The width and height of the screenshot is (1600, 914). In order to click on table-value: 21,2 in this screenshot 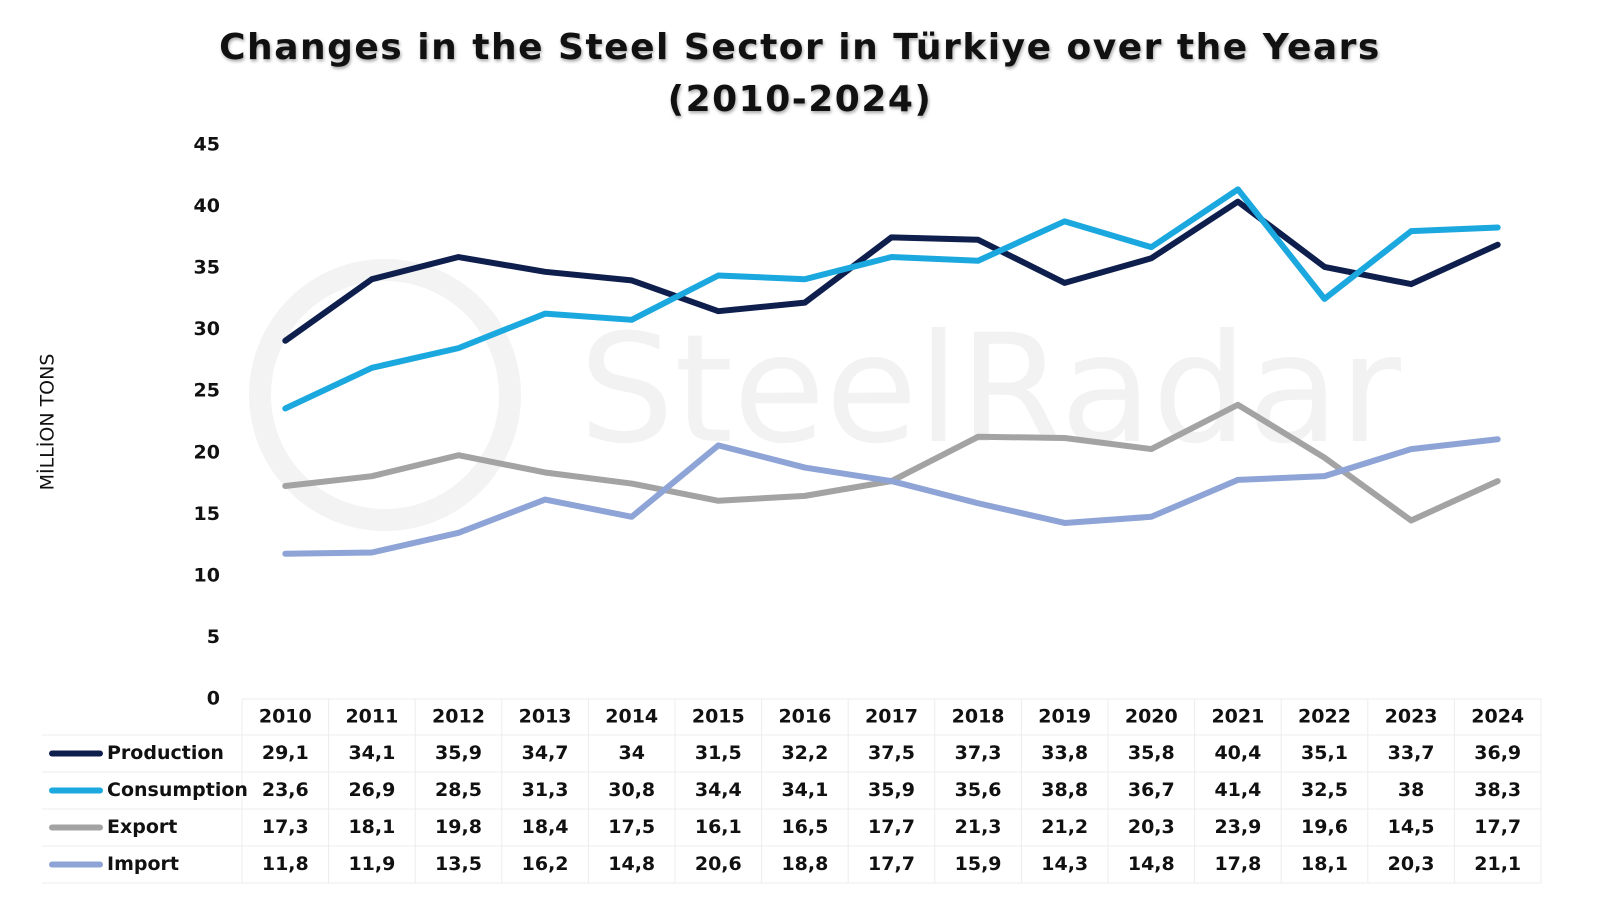, I will do `click(1064, 827)`.